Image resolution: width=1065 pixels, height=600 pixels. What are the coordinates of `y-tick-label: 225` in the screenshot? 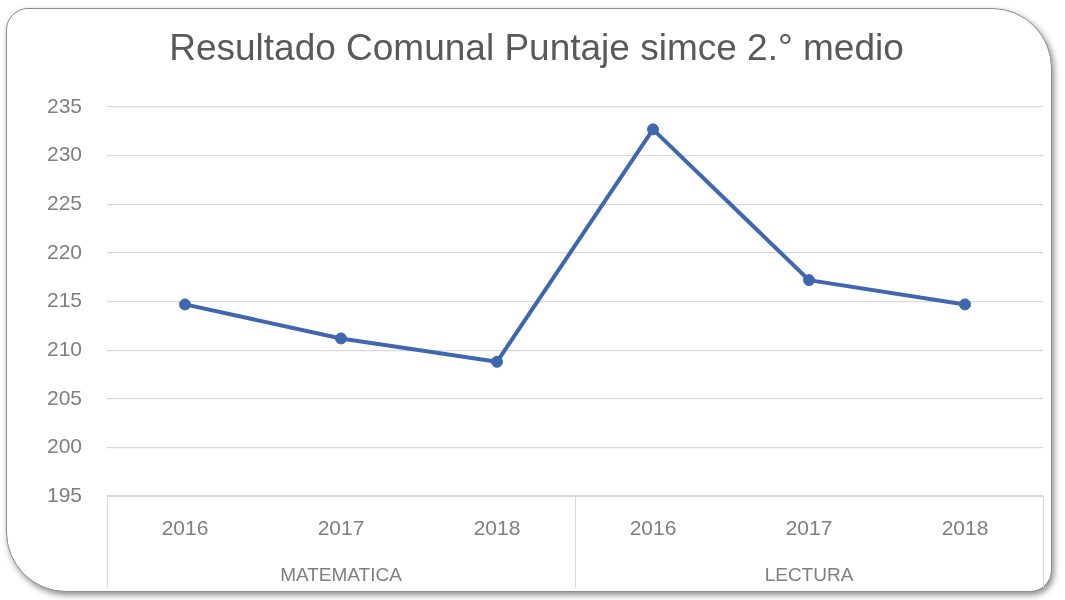 It's located at (64, 203).